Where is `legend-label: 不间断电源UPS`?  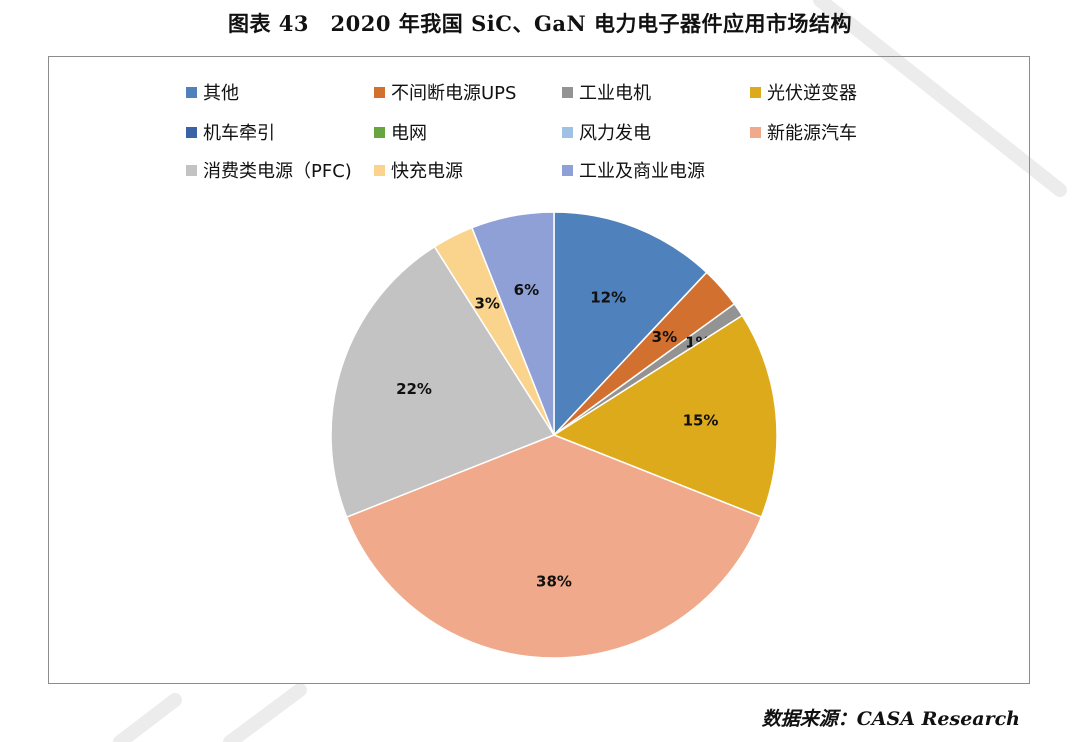
legend-label: 不间断电源UPS is located at coordinates (454, 93).